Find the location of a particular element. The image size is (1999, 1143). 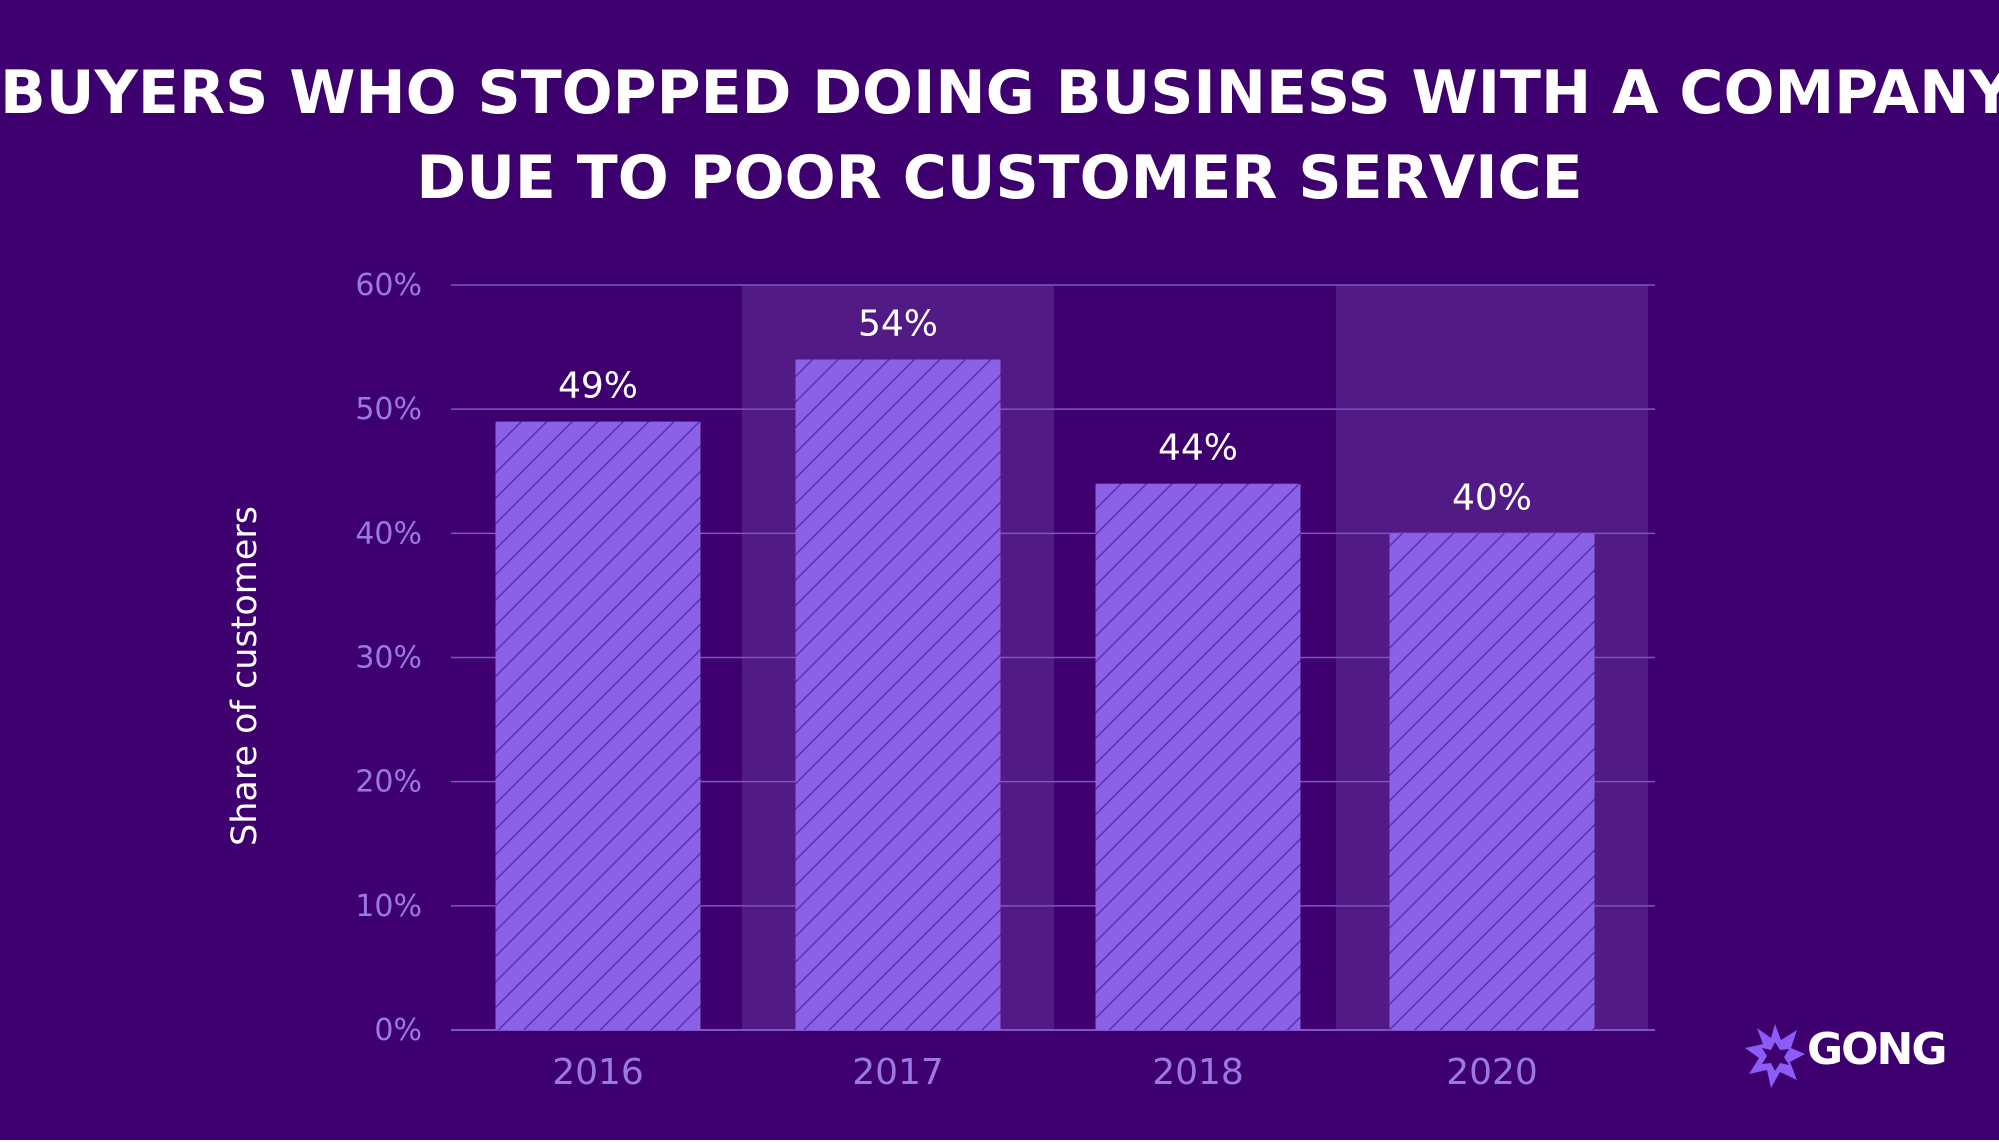

x-tick-label: 2016 is located at coordinates (598, 1072).